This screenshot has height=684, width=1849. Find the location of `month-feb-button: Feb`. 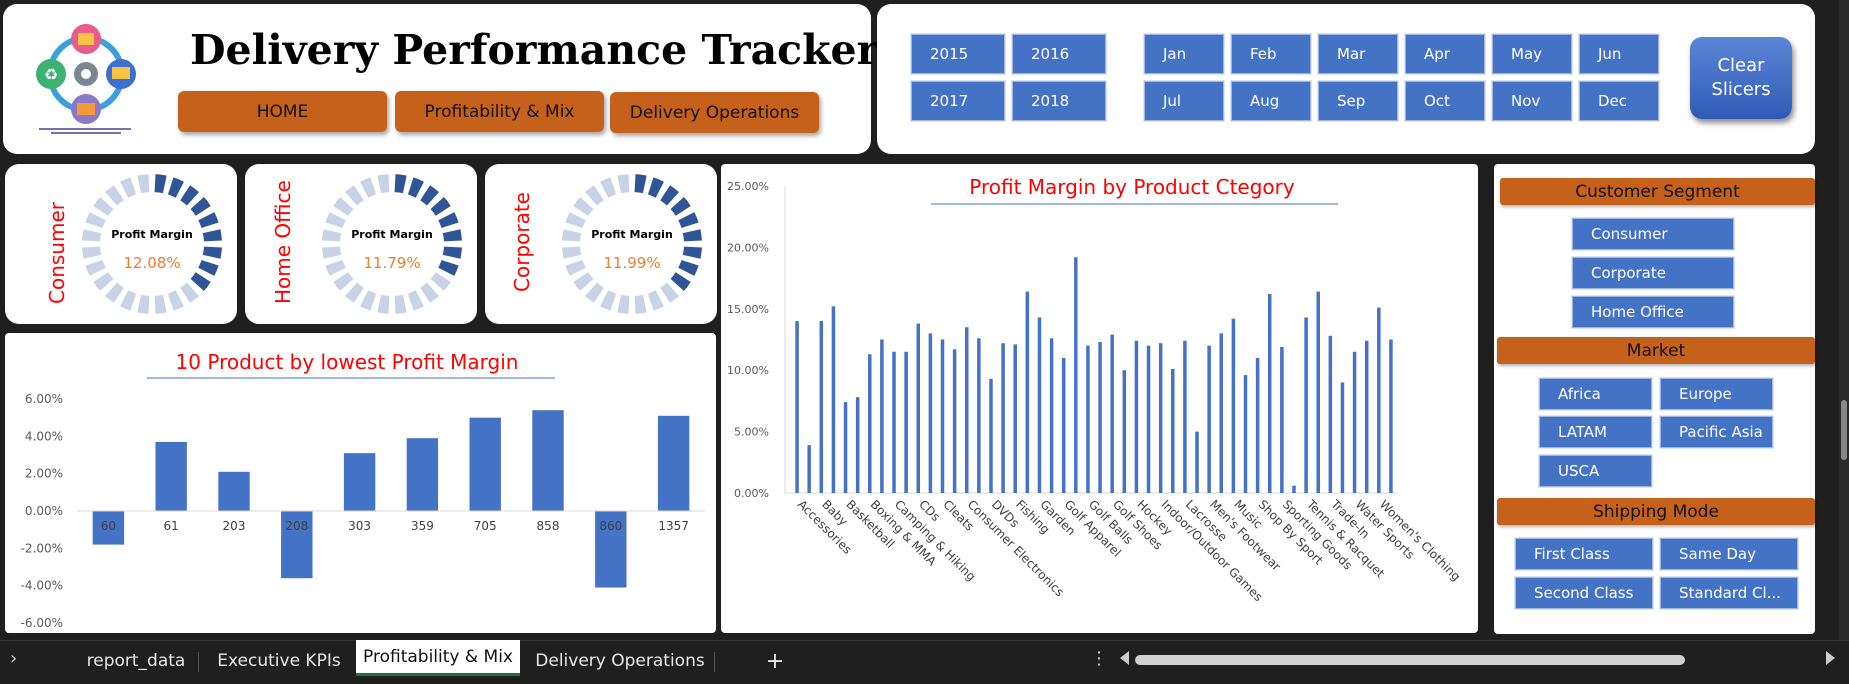

month-feb-button: Feb is located at coordinates (1271, 54).